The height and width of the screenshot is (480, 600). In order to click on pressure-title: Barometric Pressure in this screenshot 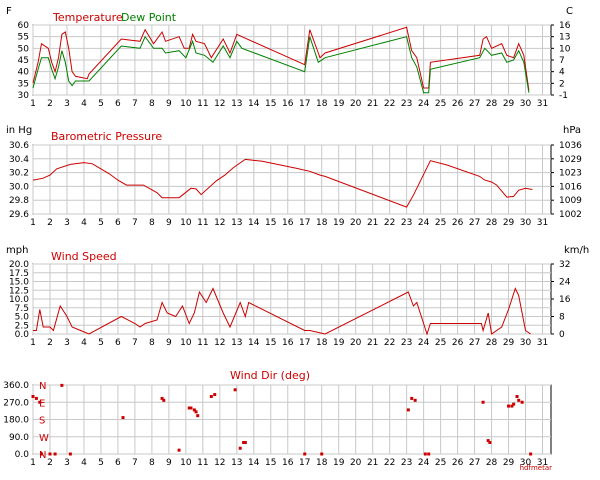, I will do `click(106, 136)`.